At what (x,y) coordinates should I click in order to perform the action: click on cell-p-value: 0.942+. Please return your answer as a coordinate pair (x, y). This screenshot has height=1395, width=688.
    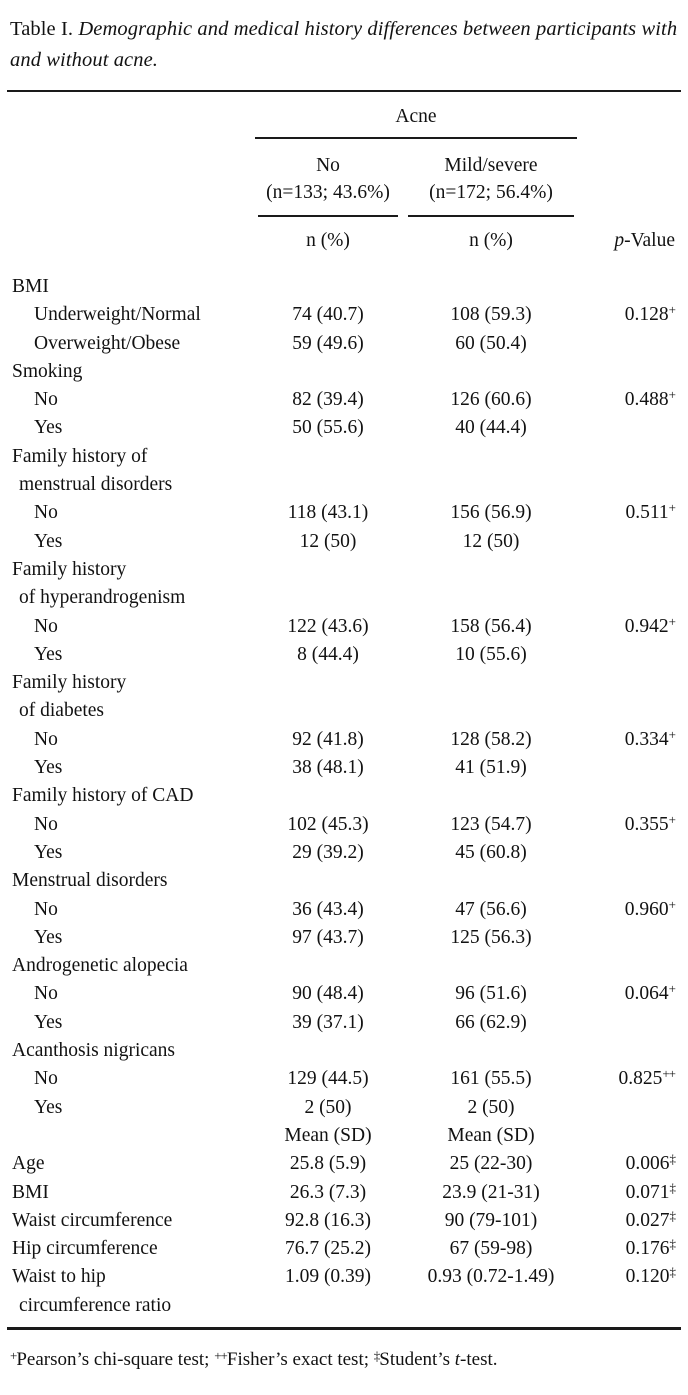
    Looking at the image, I should click on (630, 627).